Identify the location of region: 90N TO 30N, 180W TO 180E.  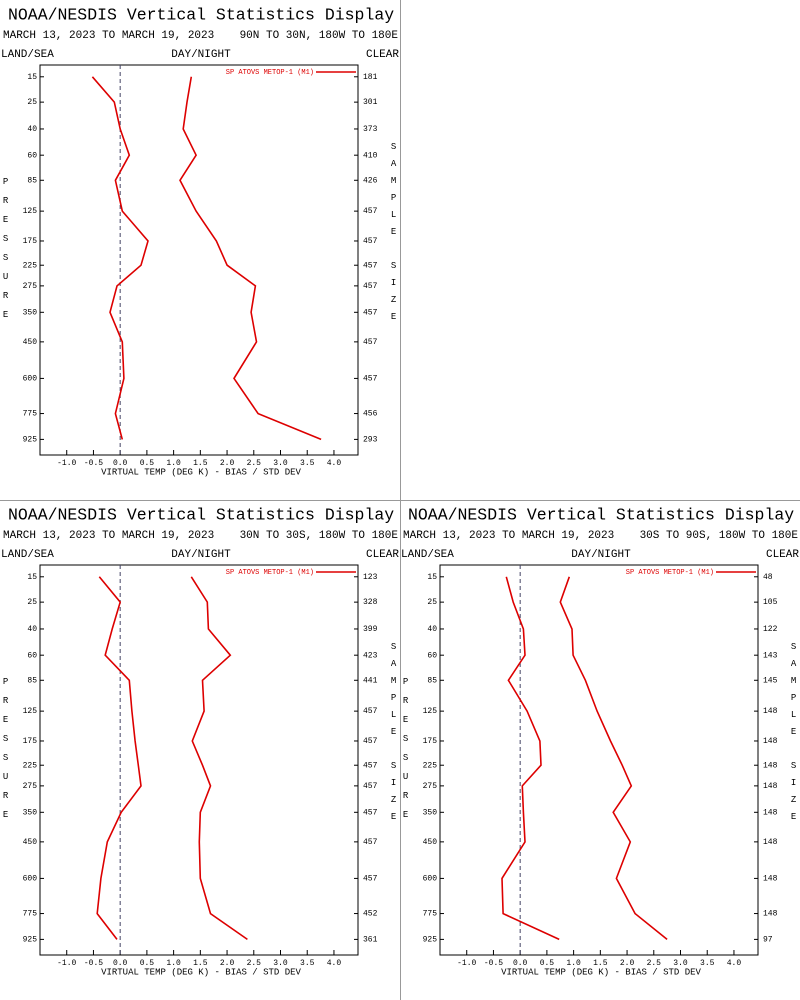
(319, 36).